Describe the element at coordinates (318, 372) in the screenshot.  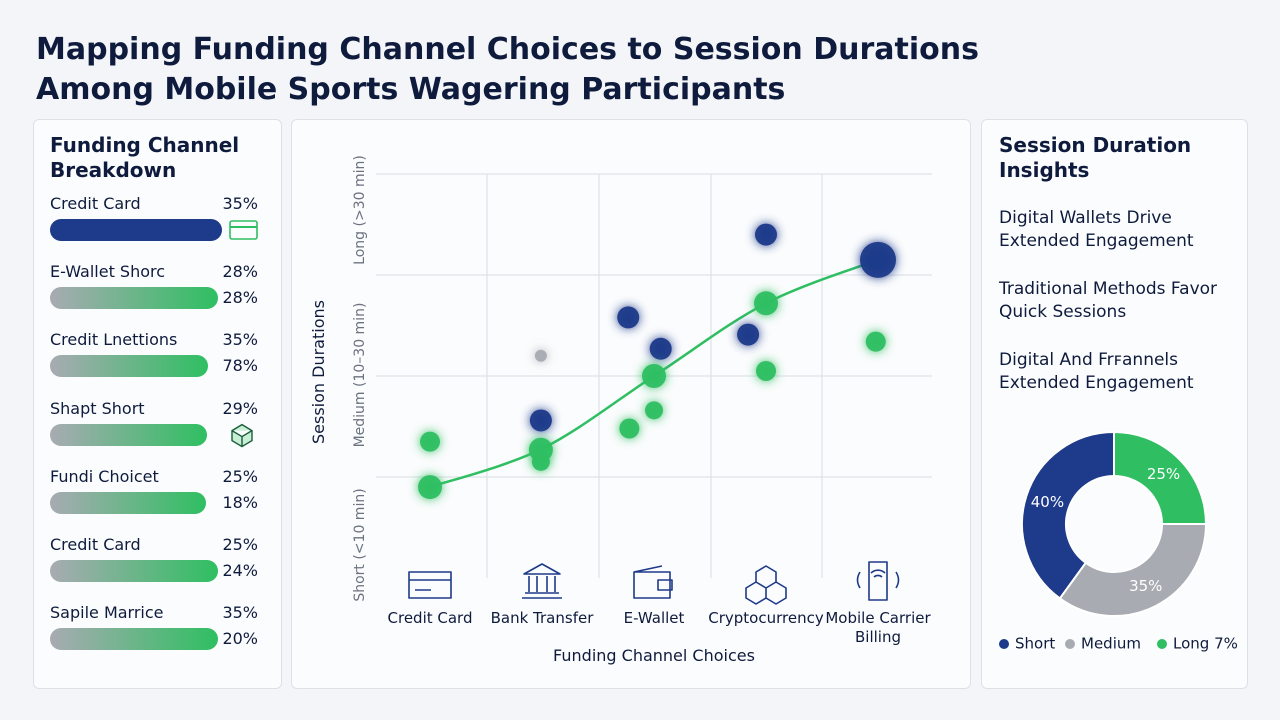
I see `y-axis-title: Session Durations` at that location.